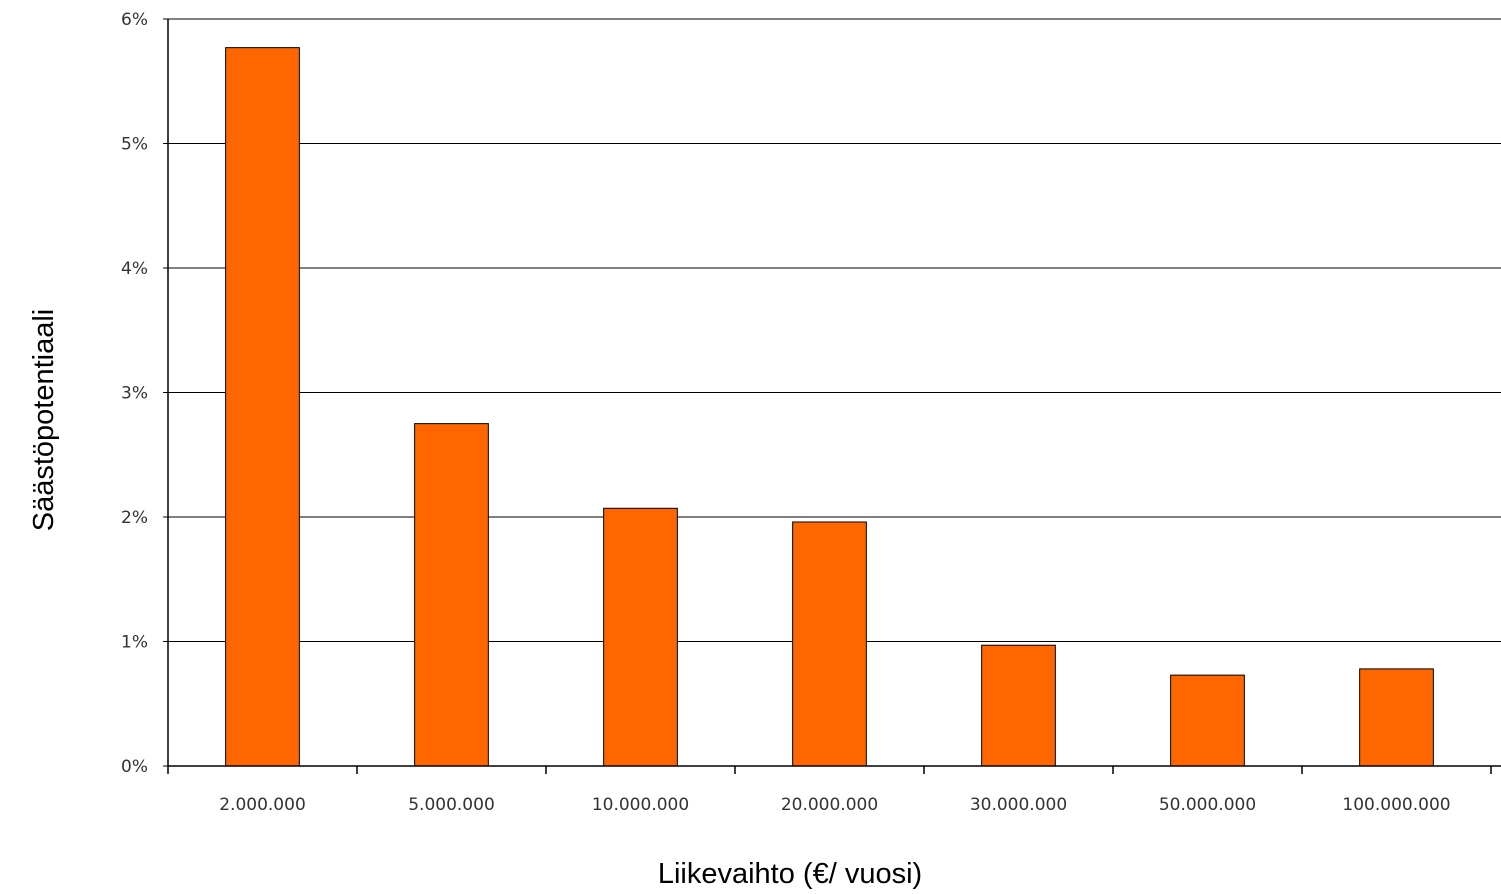  I want to click on x-axis-title: Liikevaihto (€/ vuosi), so click(790, 874).